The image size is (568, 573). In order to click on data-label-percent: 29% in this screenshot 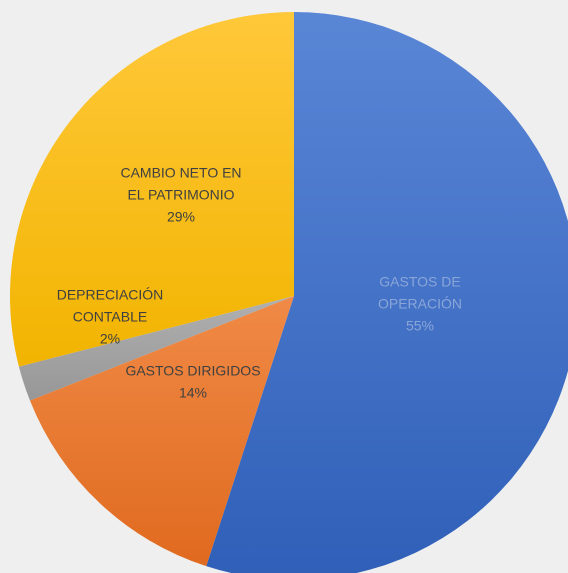, I will do `click(181, 217)`.